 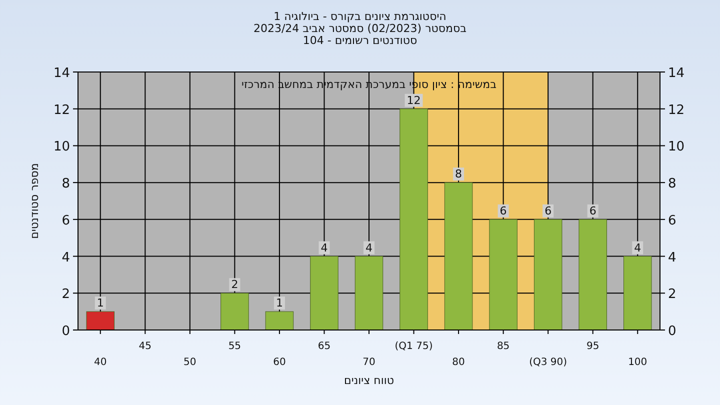 What do you see at coordinates (369, 362) in the screenshot?
I see `x-tick-label: 70` at bounding box center [369, 362].